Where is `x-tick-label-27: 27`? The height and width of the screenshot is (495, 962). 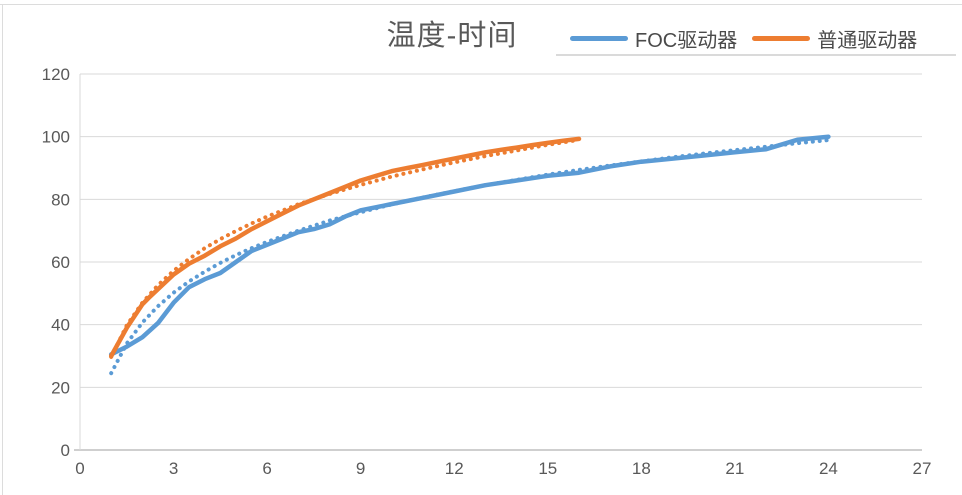
x-tick-label-27: 27 is located at coordinates (922, 468).